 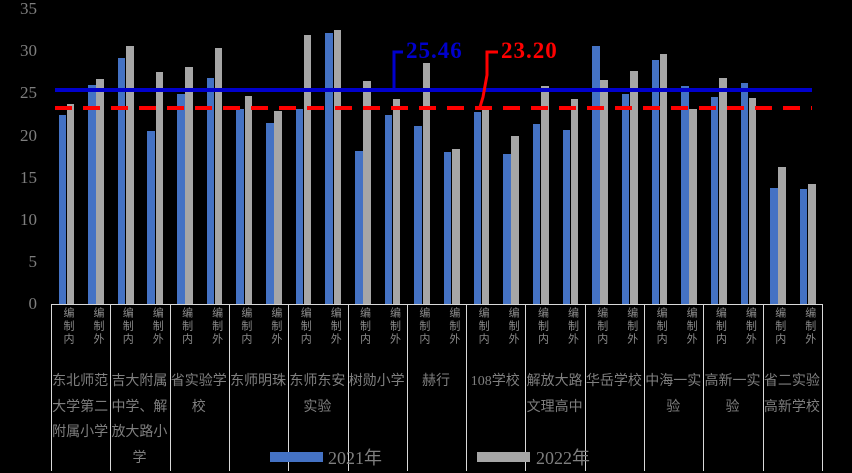 What do you see at coordinates (28, 219) in the screenshot?
I see `y-axis-tick-label: 10` at bounding box center [28, 219].